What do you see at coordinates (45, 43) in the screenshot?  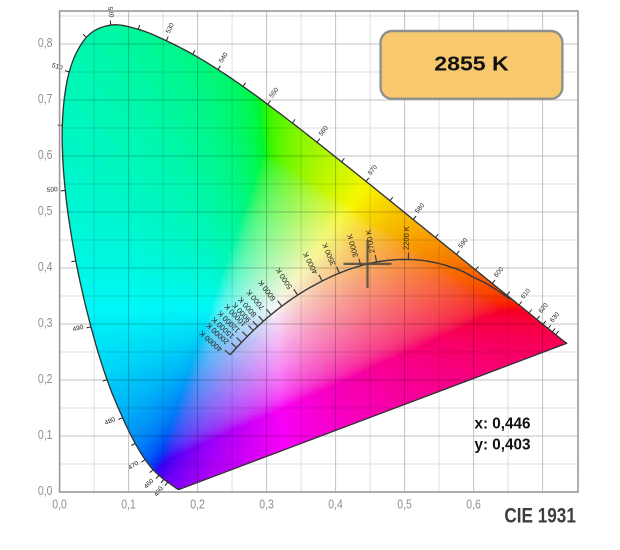 I see `svg-text: 0,8` at bounding box center [45, 43].